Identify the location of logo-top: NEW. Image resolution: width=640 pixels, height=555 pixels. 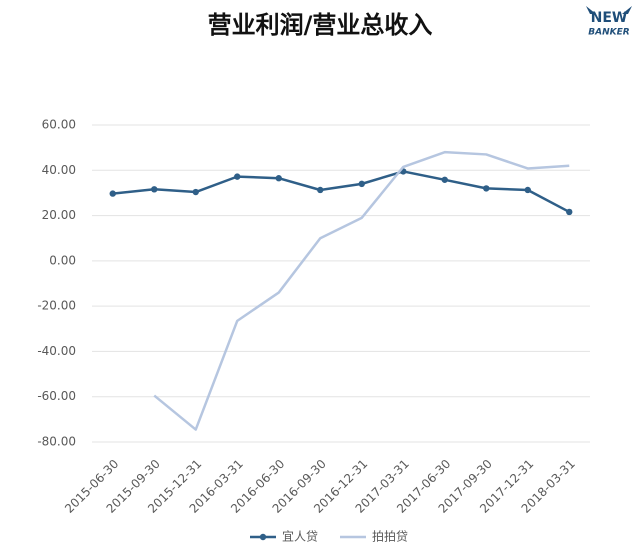
(609, 18).